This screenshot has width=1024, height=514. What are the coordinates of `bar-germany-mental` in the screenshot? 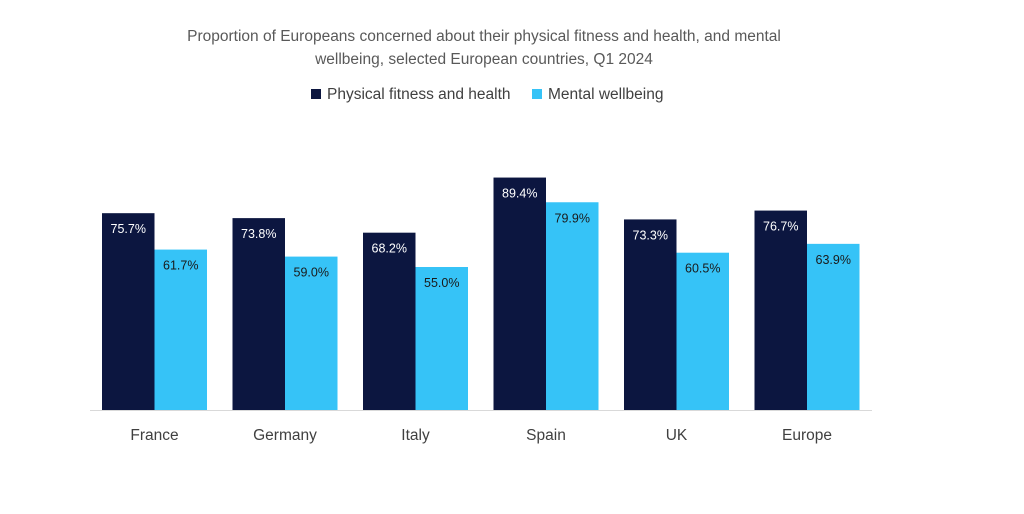 It's located at (311, 333).